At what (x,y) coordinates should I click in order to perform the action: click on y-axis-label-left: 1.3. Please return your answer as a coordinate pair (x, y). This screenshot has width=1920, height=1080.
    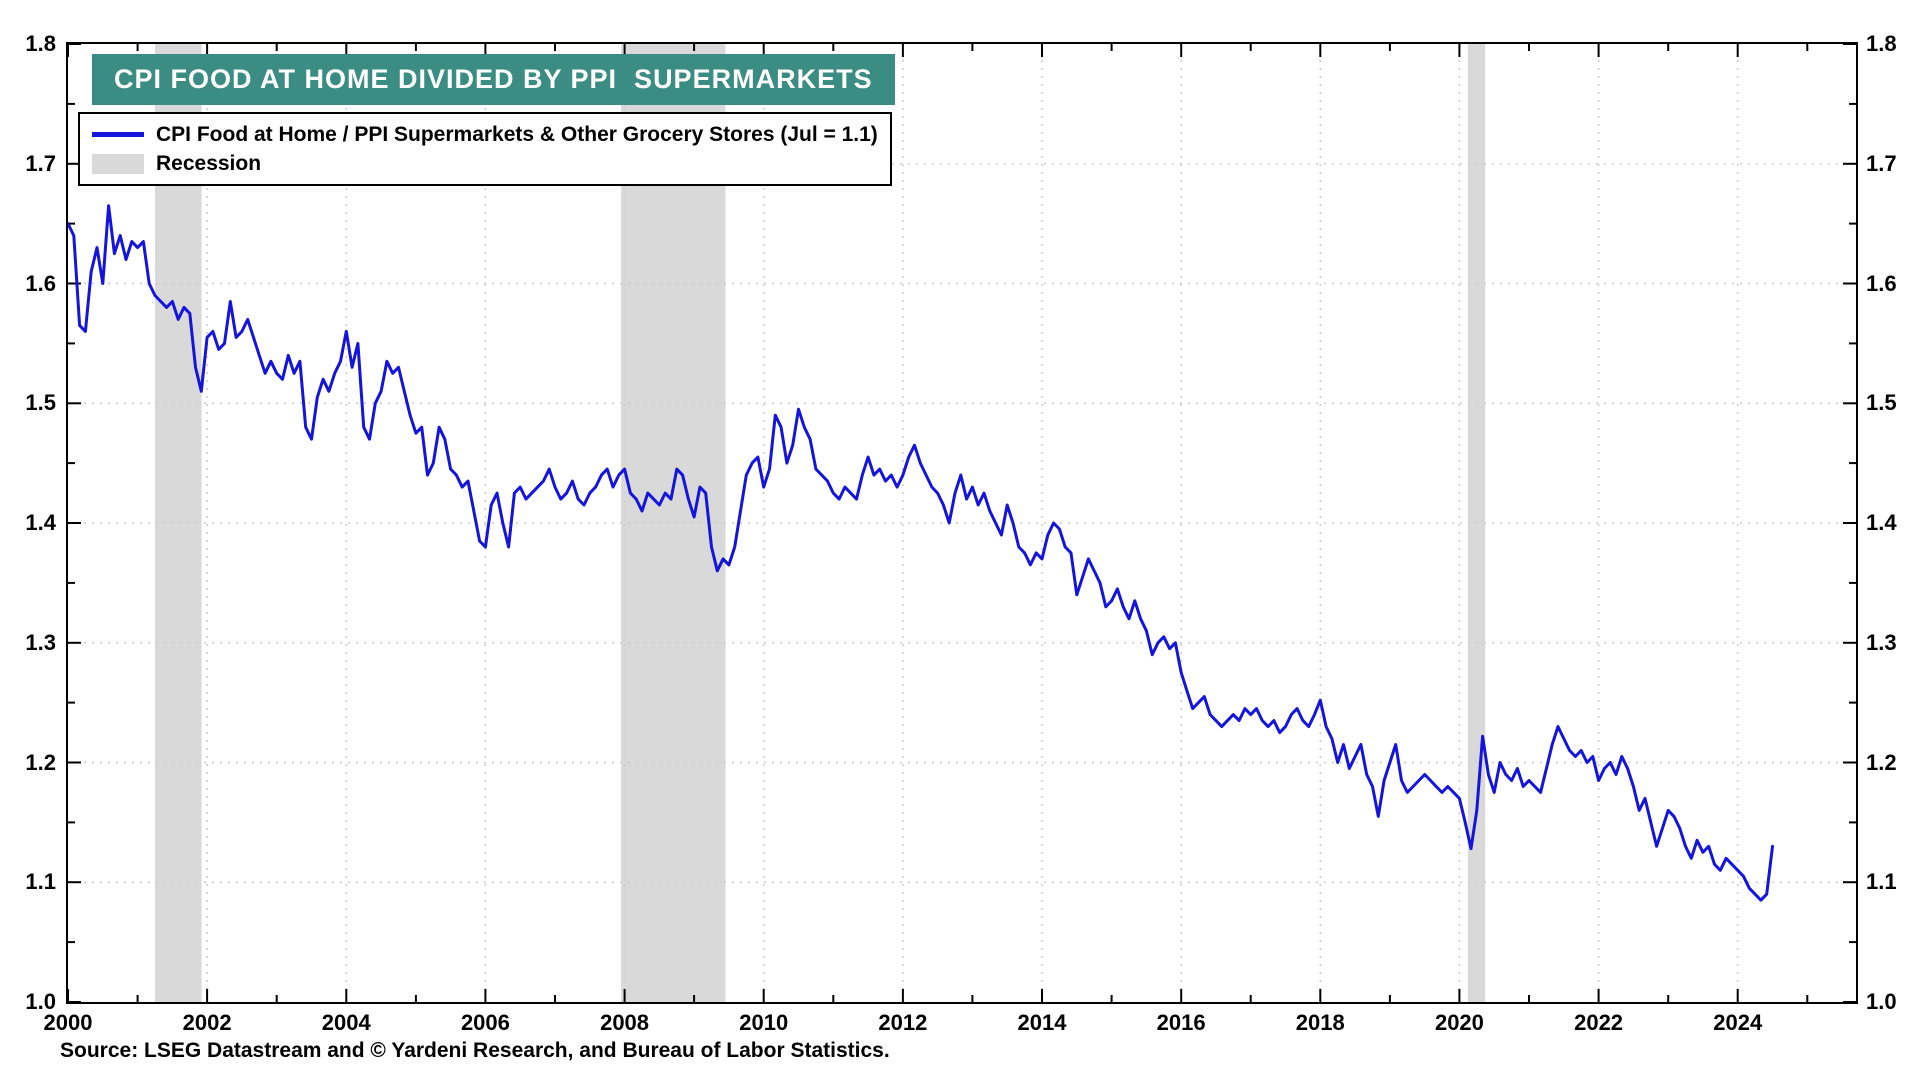
    Looking at the image, I should click on (40, 642).